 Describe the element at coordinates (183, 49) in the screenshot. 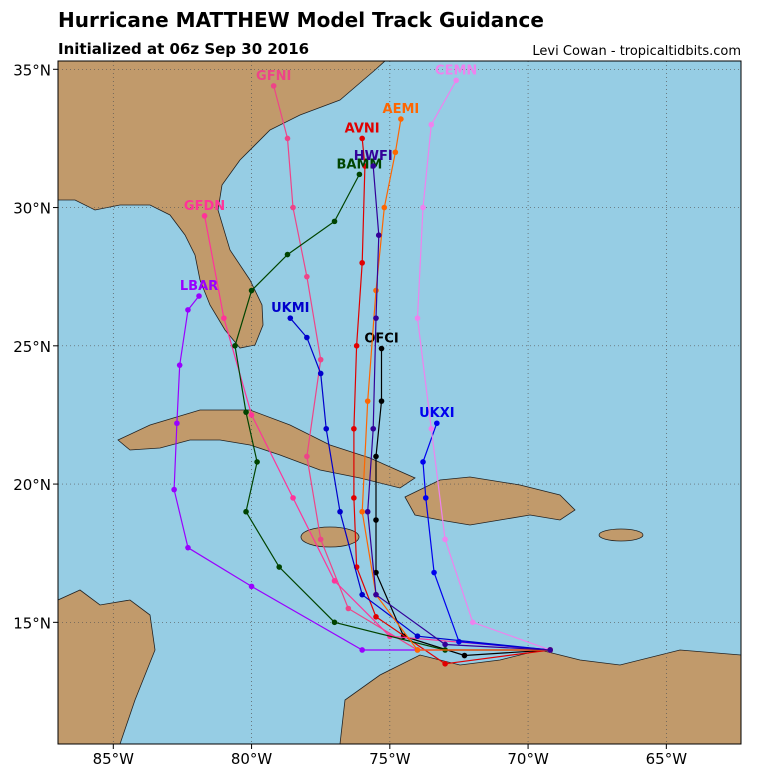

I see `subtitle: Initialized at 06z Sep 30 2016` at that location.